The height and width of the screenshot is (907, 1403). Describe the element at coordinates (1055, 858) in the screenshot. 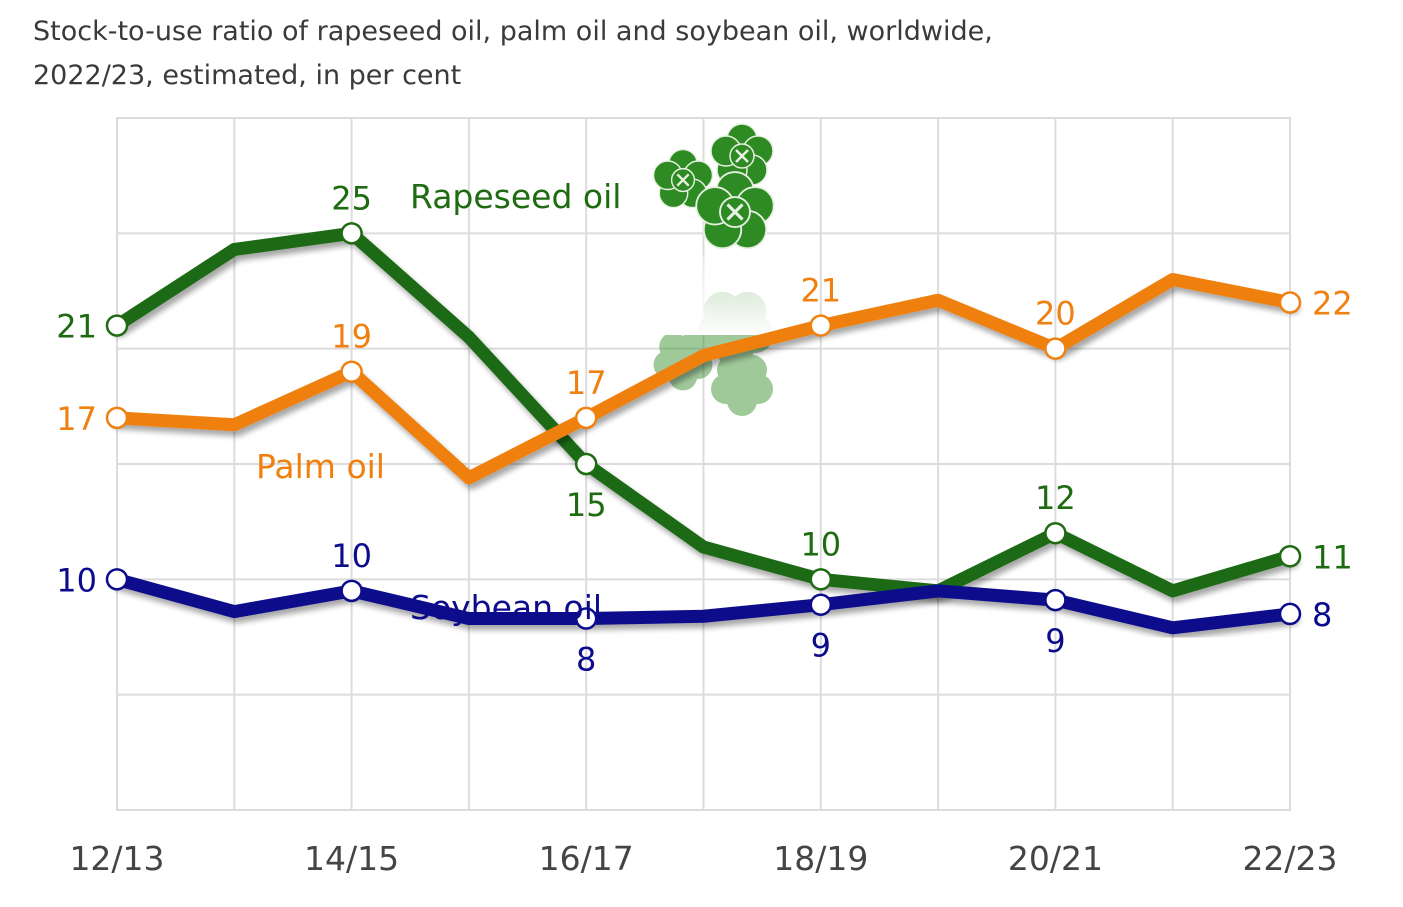

I see `x-tick-label: 20/21` at that location.